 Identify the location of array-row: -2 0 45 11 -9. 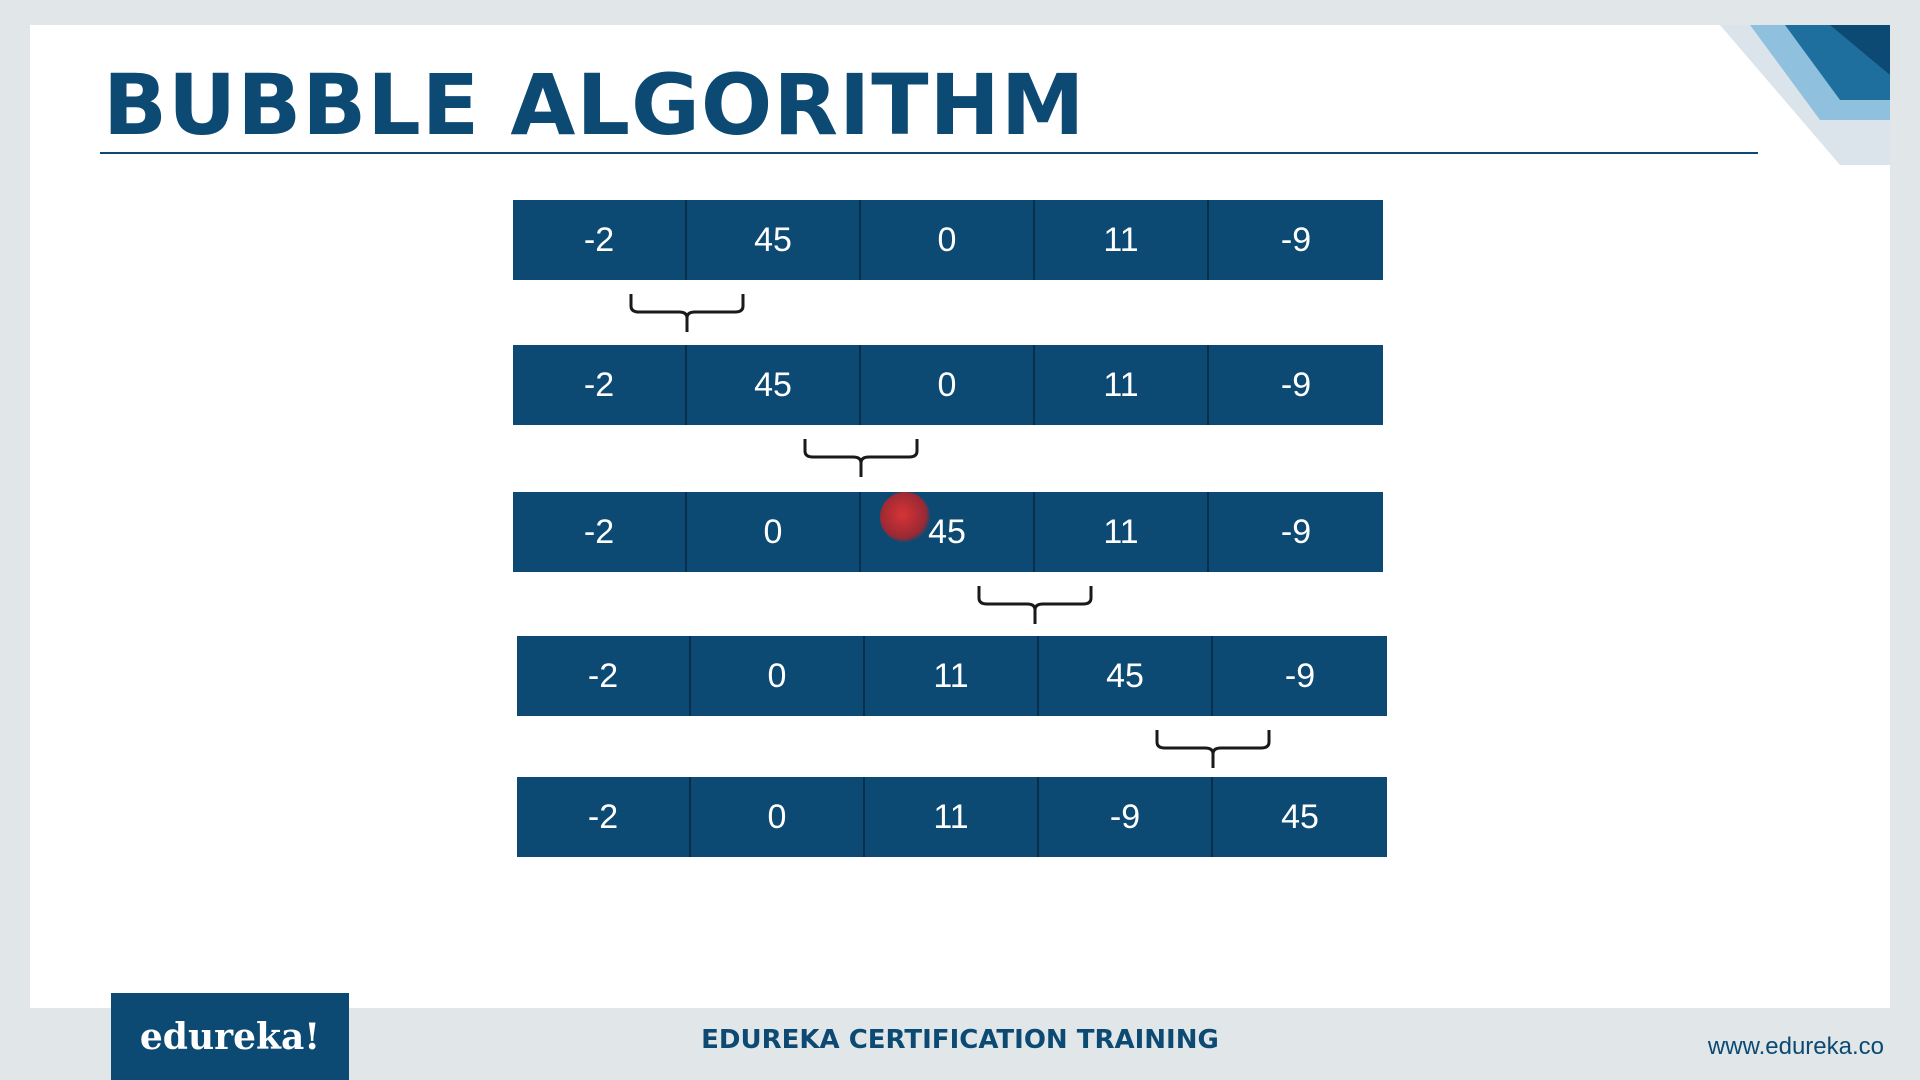
(948, 532).